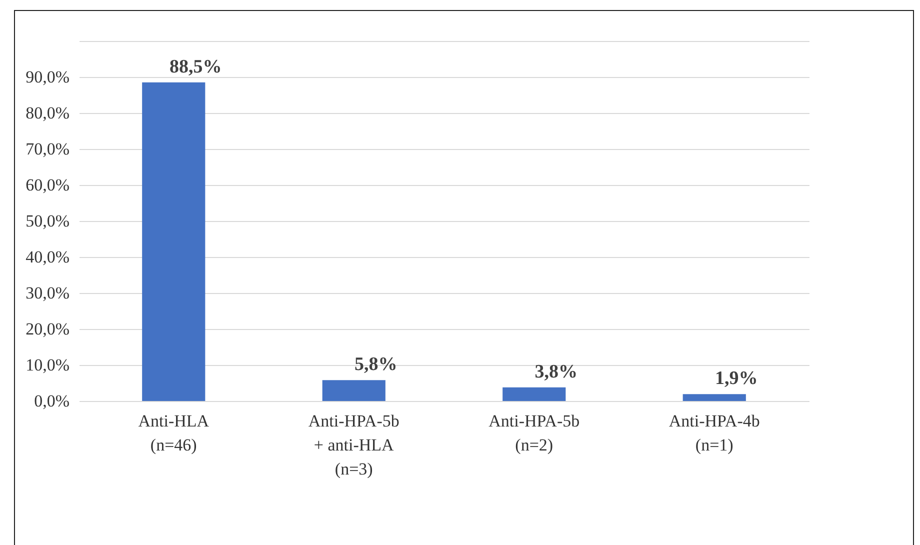 Image resolution: width=920 pixels, height=545 pixels. I want to click on data-label: 5,8%, so click(376, 365).